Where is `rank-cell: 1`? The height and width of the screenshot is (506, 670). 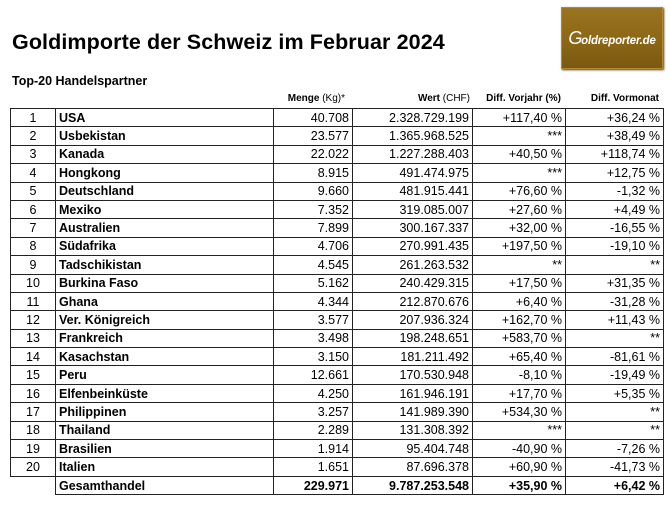
rank-cell: 1 is located at coordinates (33, 117).